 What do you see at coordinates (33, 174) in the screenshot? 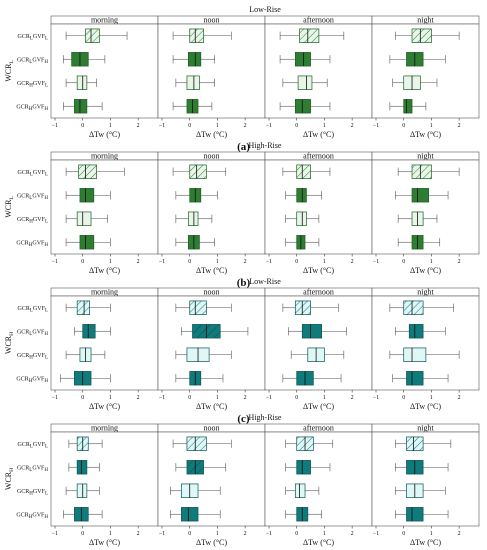
I see `category-label: GCRLGVFL` at bounding box center [33, 174].